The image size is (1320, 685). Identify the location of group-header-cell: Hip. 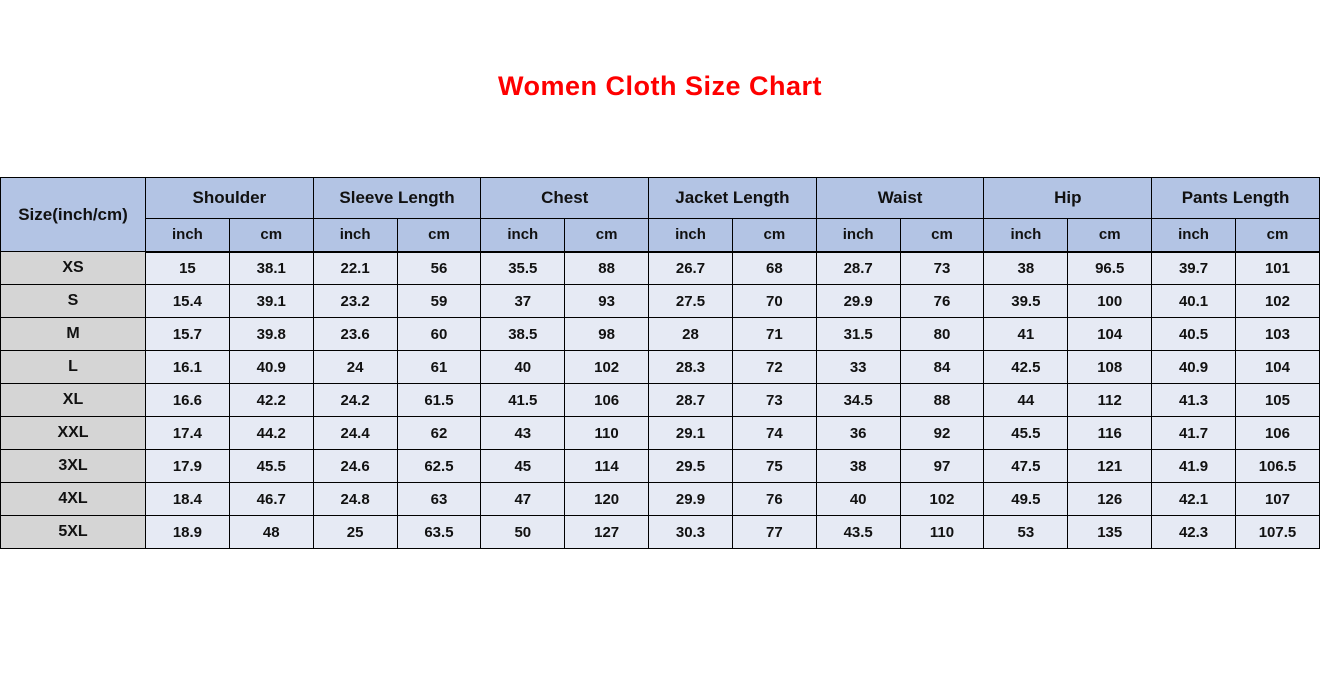
(1068, 198).